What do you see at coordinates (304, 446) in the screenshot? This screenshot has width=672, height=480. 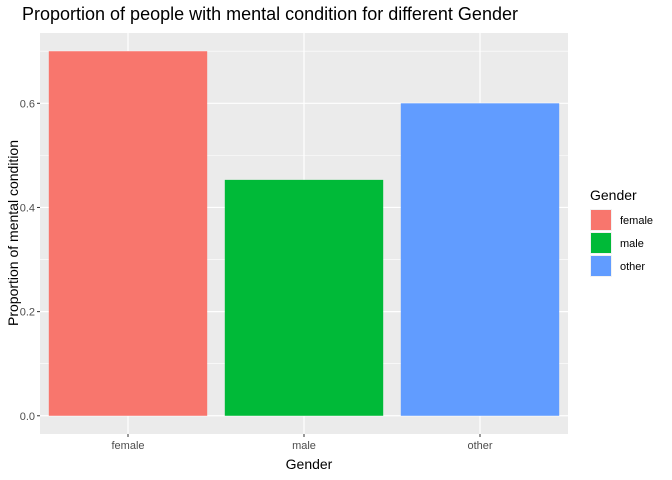 I see `x-tick-label: male` at bounding box center [304, 446].